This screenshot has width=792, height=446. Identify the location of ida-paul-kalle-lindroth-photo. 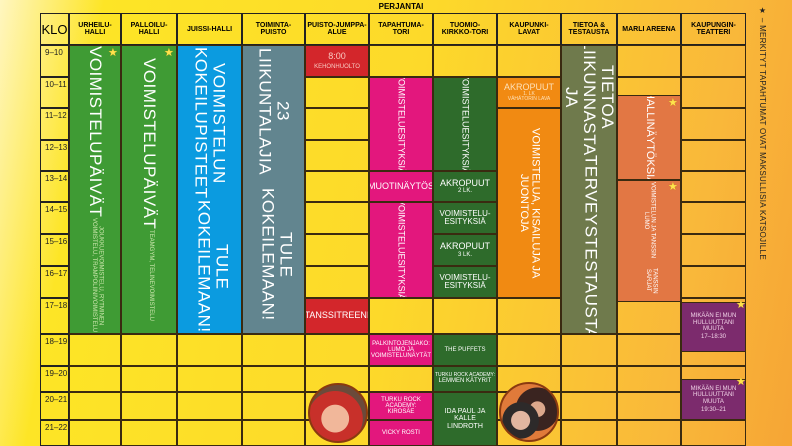
(529, 412).